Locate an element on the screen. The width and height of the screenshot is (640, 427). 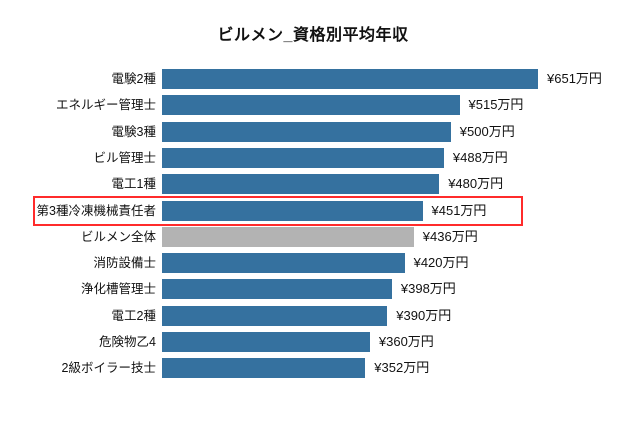
bar-label: 浄化槽管理士 is located at coordinates (118, 289).